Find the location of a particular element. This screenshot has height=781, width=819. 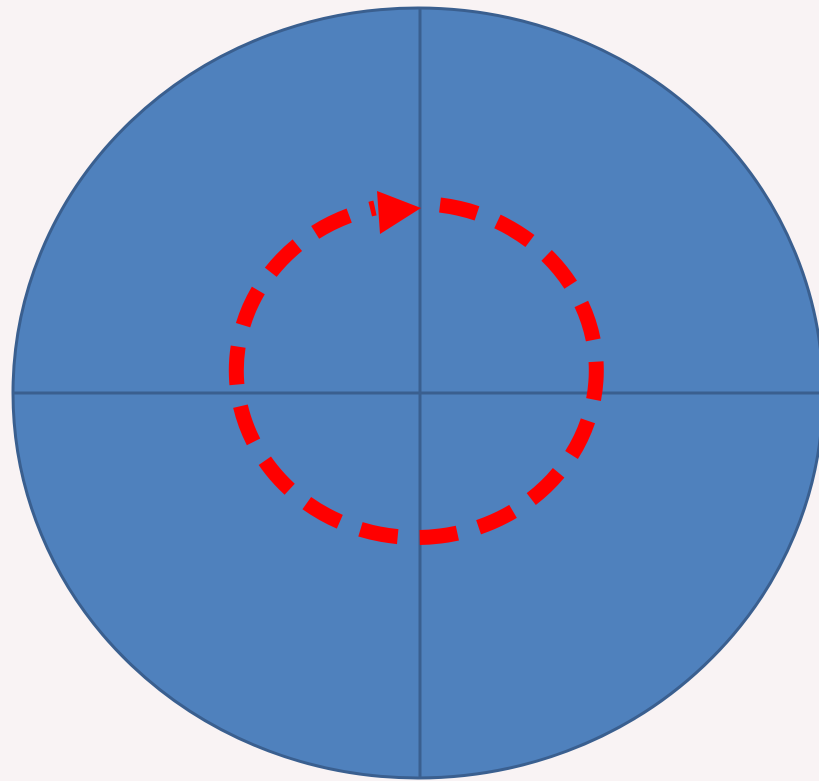

circular-arrow-icon is located at coordinates (399, 212).